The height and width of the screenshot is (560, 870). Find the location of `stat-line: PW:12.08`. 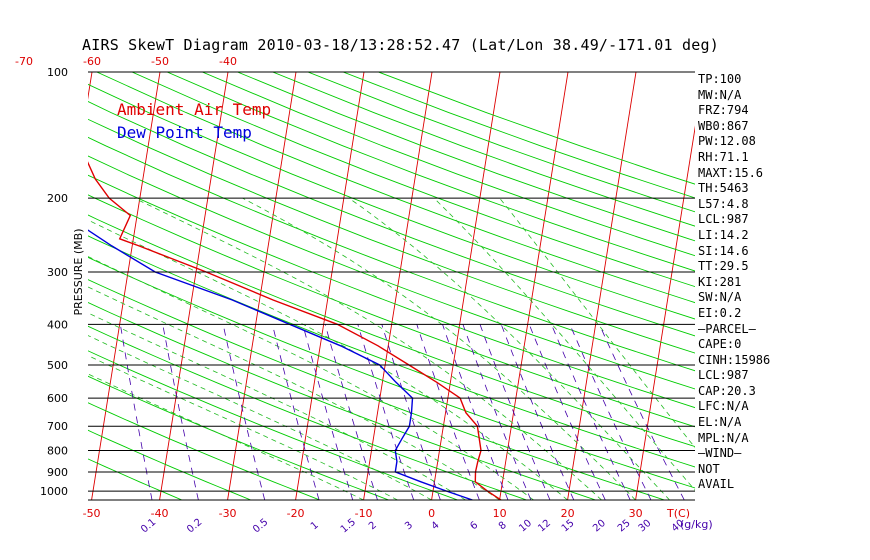

stat-line: PW:12.08 is located at coordinates (727, 141).